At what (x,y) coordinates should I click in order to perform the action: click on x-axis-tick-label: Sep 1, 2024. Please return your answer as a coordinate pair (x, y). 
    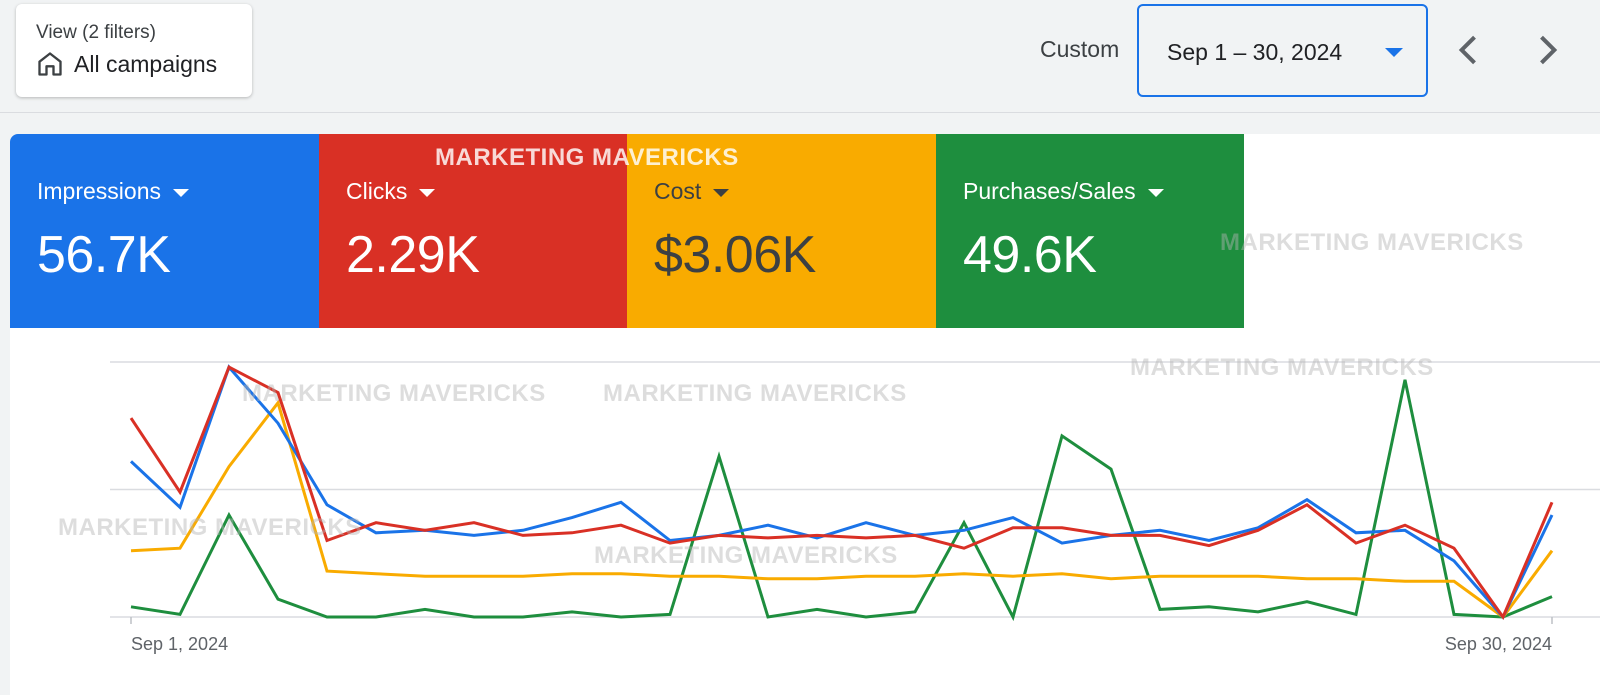
    Looking at the image, I should click on (179, 644).